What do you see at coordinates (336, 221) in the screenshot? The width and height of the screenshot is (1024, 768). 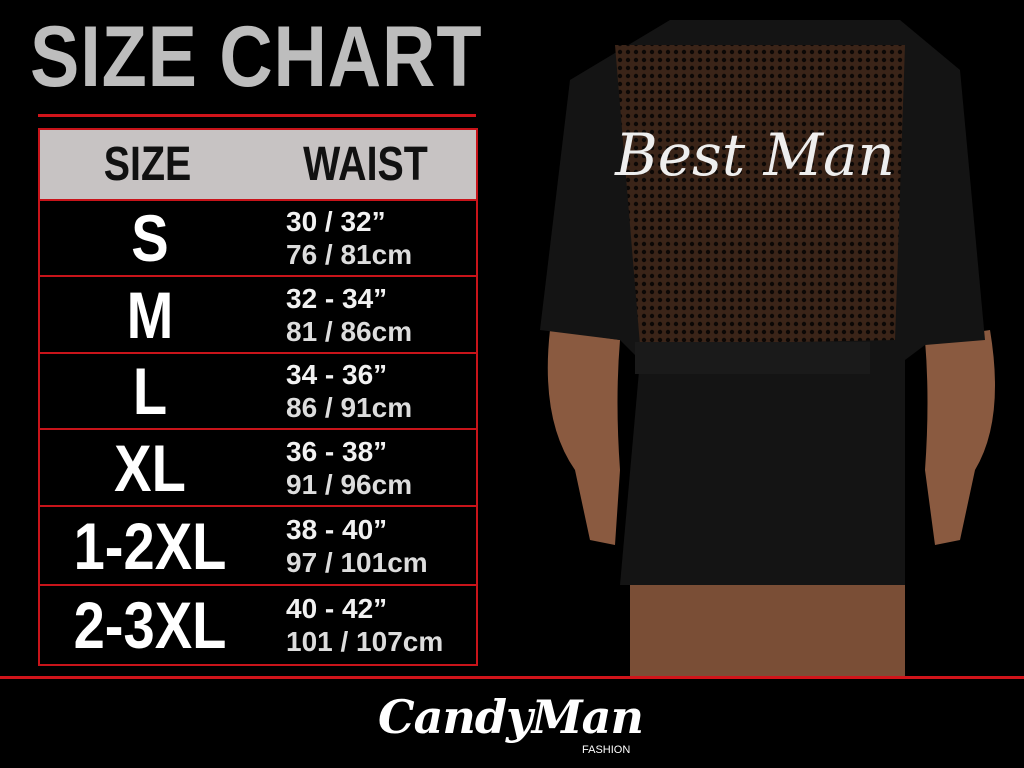 I see `waist-inches: 30 / 32”` at bounding box center [336, 221].